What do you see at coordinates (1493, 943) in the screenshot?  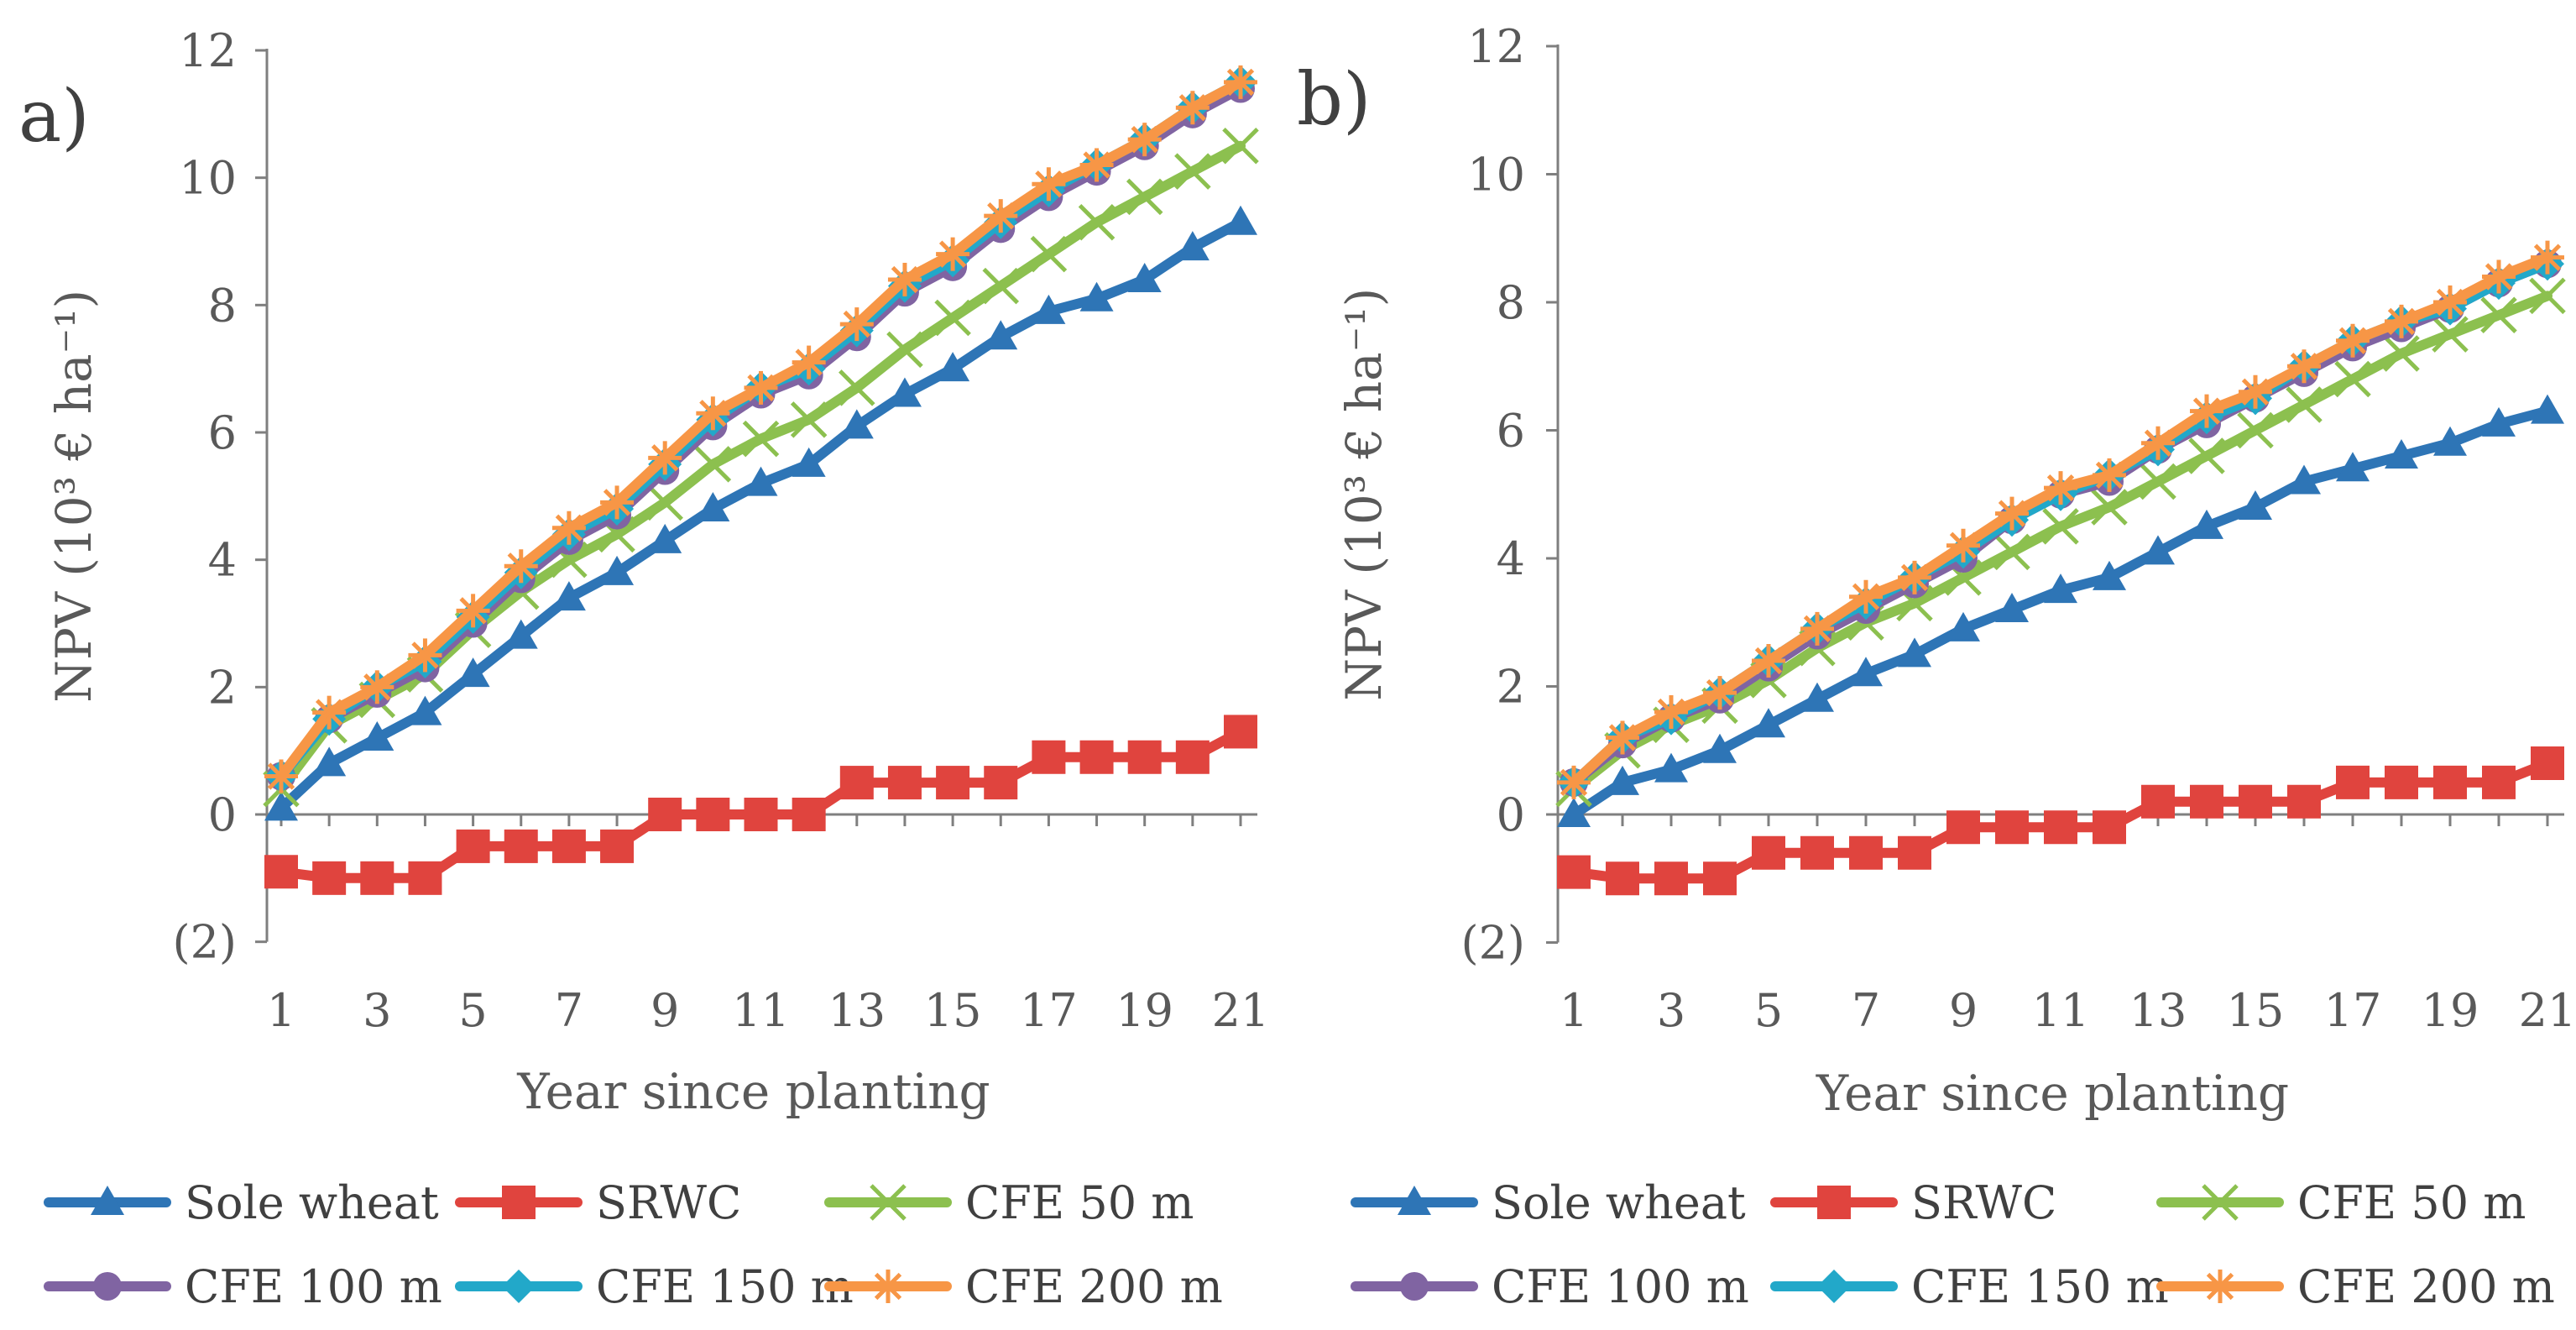 I see `y-tick-label: (2)` at bounding box center [1493, 943].